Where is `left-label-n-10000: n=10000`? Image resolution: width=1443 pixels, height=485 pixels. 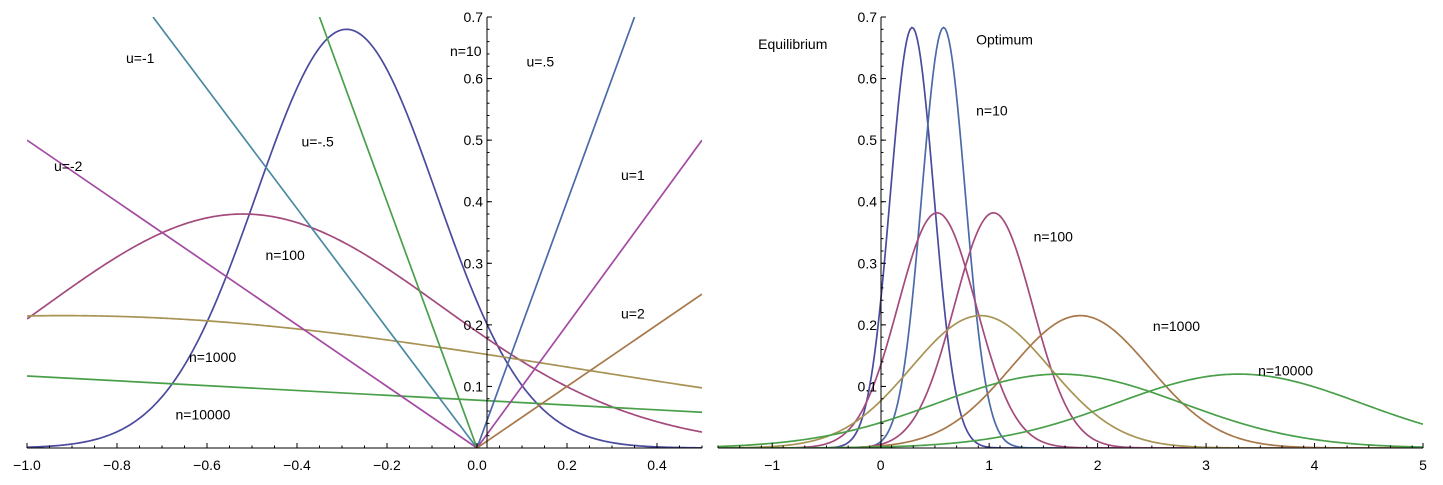
left-label-n-10000: n=10000 is located at coordinates (203, 415).